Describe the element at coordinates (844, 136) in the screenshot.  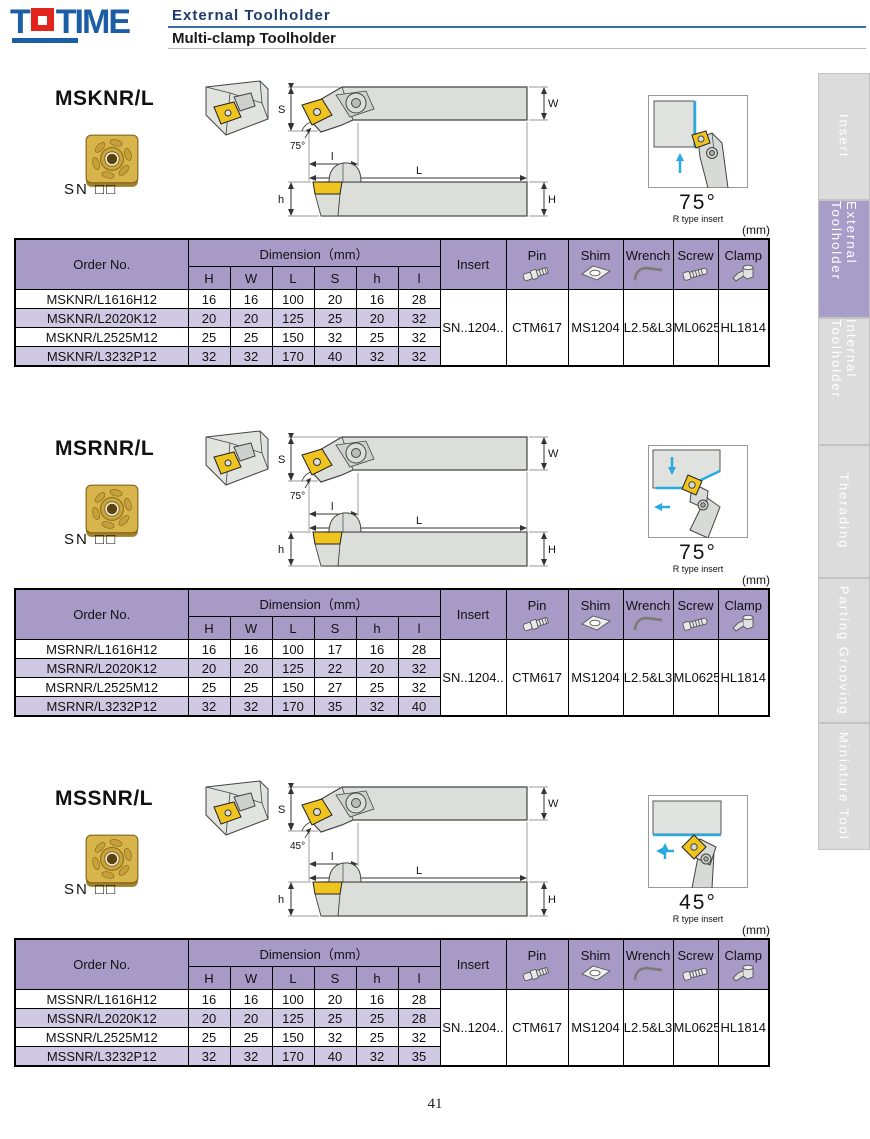
I see `tab-insert: Insert` at that location.